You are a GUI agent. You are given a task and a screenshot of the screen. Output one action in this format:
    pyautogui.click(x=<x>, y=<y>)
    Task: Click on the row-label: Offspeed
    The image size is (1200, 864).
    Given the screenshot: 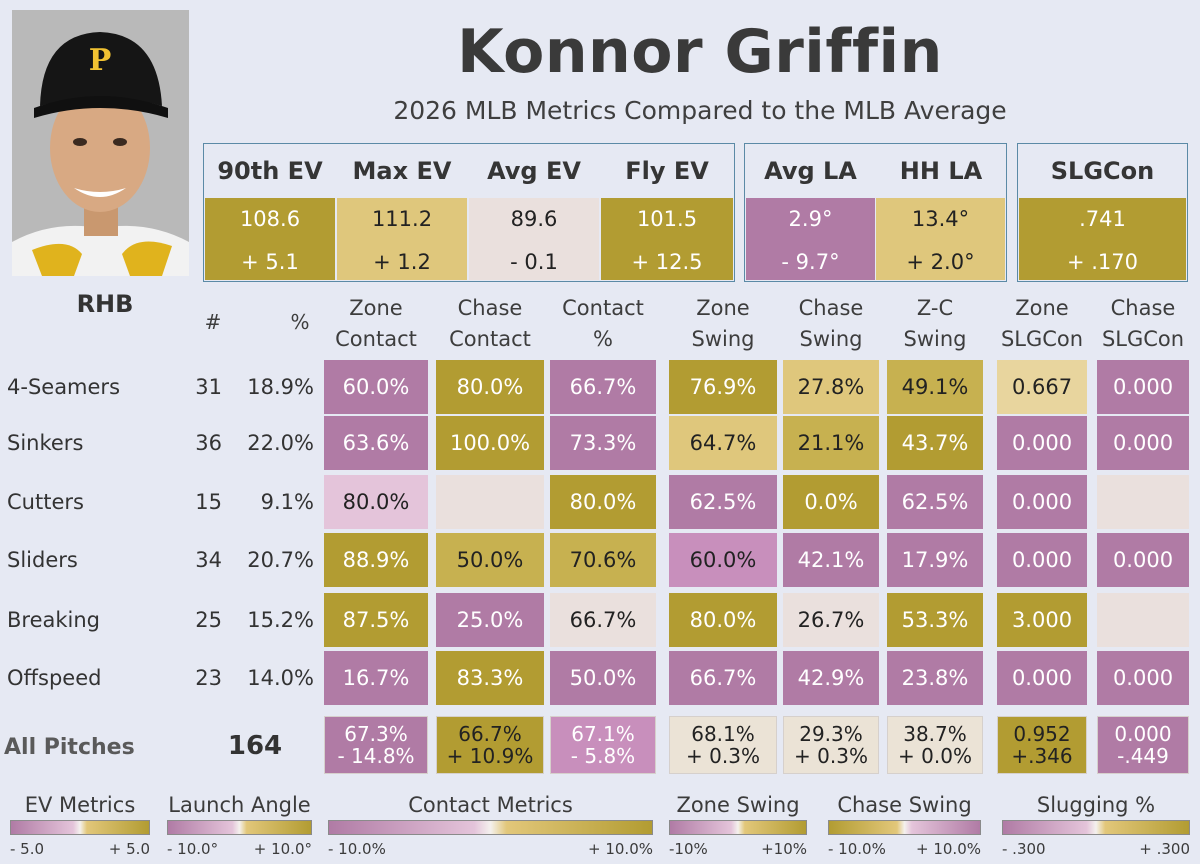 What is the action you would take?
    pyautogui.click(x=54, y=678)
    